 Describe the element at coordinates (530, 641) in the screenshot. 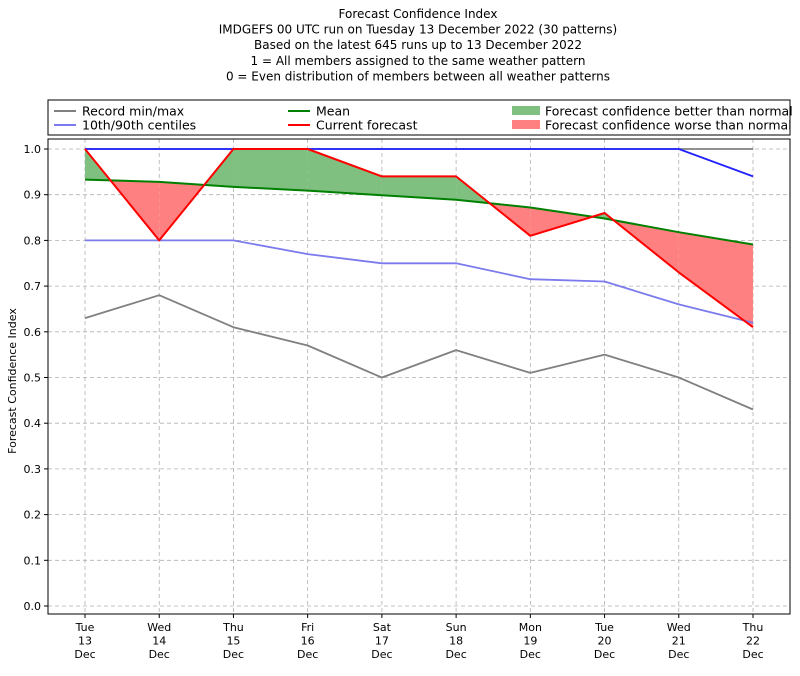

I see `x-tick-label: Mon 19 Dec` at that location.